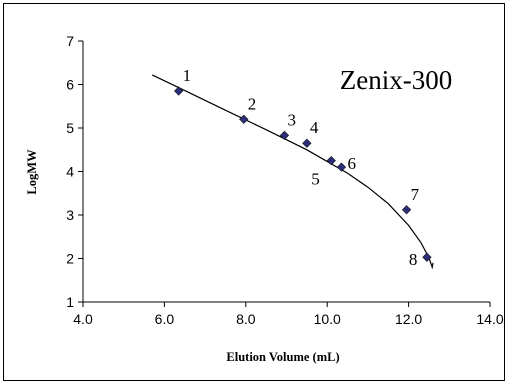  I want to click on y-tick-label: 1, so click(70, 302).